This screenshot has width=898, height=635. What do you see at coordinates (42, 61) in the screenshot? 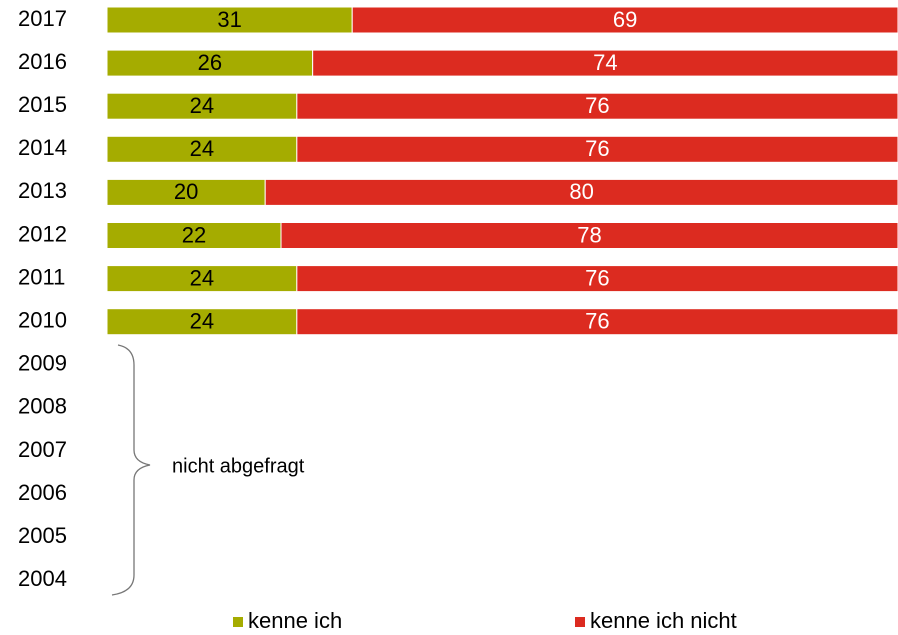
I see `y-tick-label: 2016` at bounding box center [42, 61].